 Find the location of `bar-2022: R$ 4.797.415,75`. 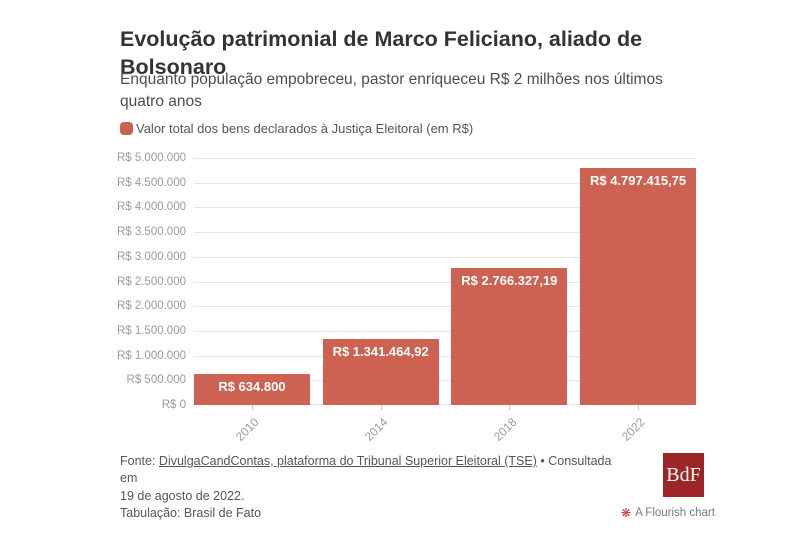

bar-2022: R$ 4.797.415,75 is located at coordinates (638, 286).